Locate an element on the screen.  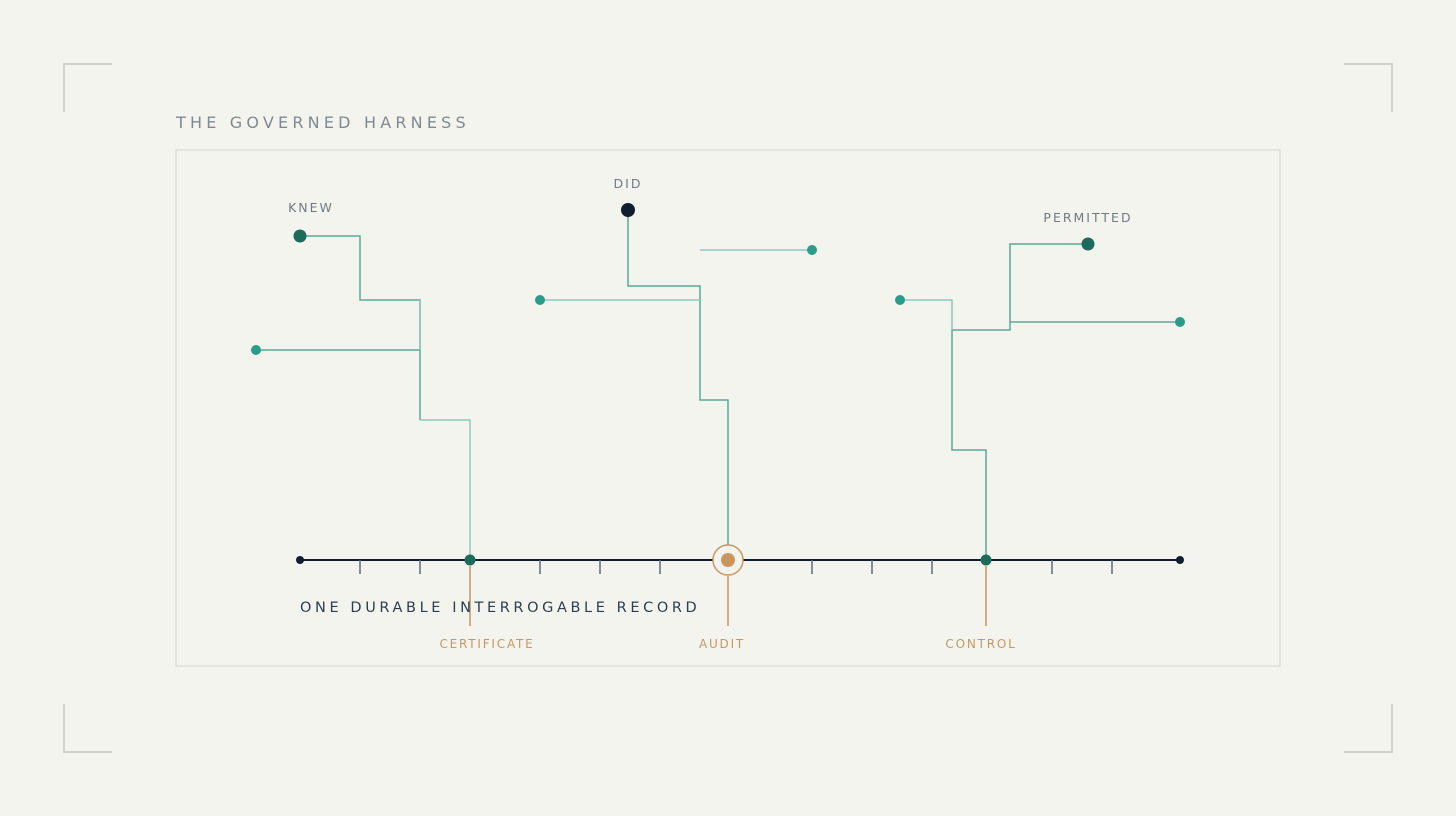
permitted-group is located at coordinates (1040, 401).